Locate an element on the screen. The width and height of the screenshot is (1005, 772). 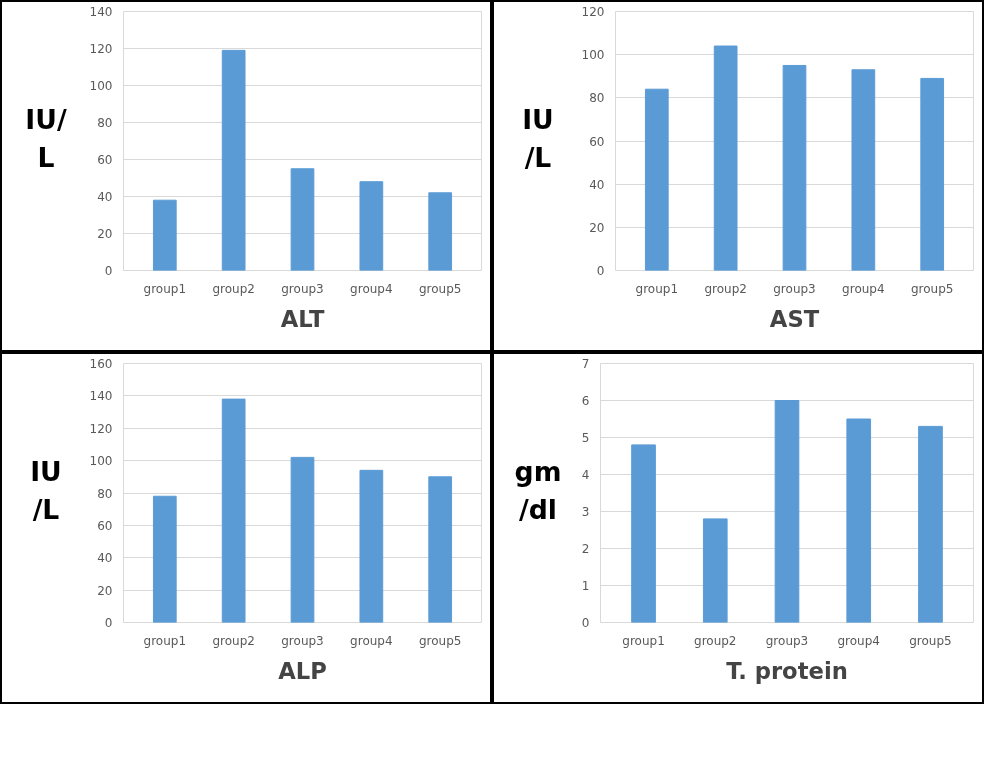
y-tick-label: 4 is located at coordinates (585, 475).